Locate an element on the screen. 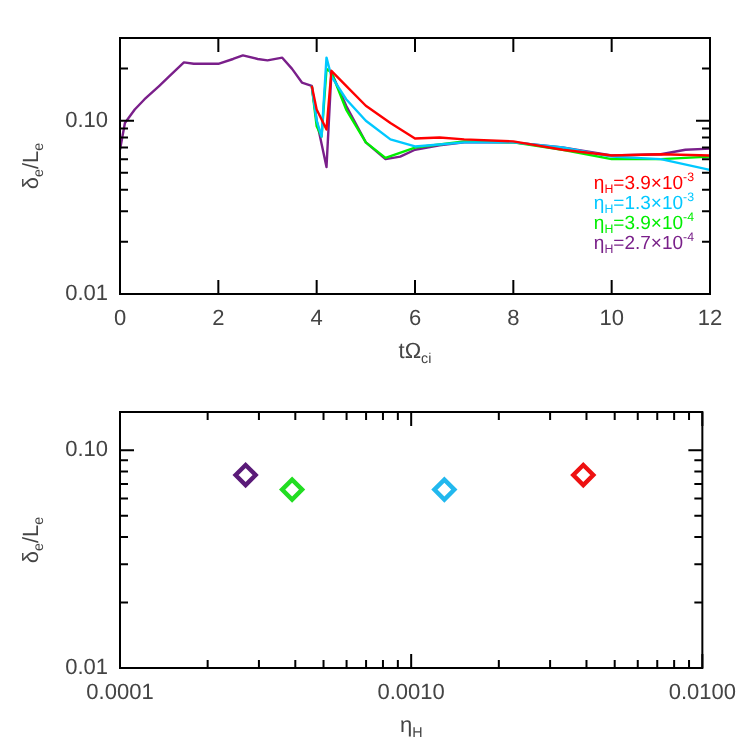 Image resolution: width=748 pixels, height=748 pixels. x-tick-label: 2 is located at coordinates (218, 319).